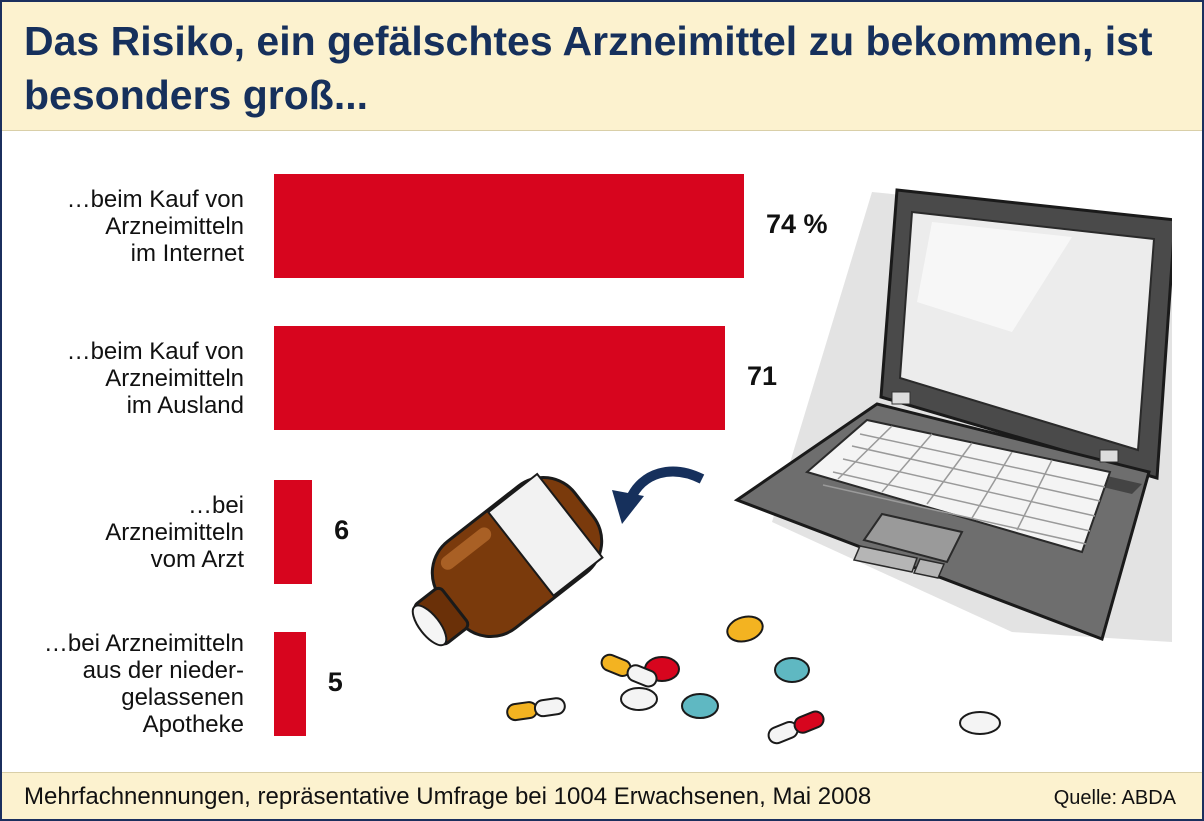 Image resolution: width=1204 pixels, height=821 pixels. What do you see at coordinates (155, 226) in the screenshot?
I see `category-label: …beim Kauf von Arzneimitteln im Internet` at bounding box center [155, 226].